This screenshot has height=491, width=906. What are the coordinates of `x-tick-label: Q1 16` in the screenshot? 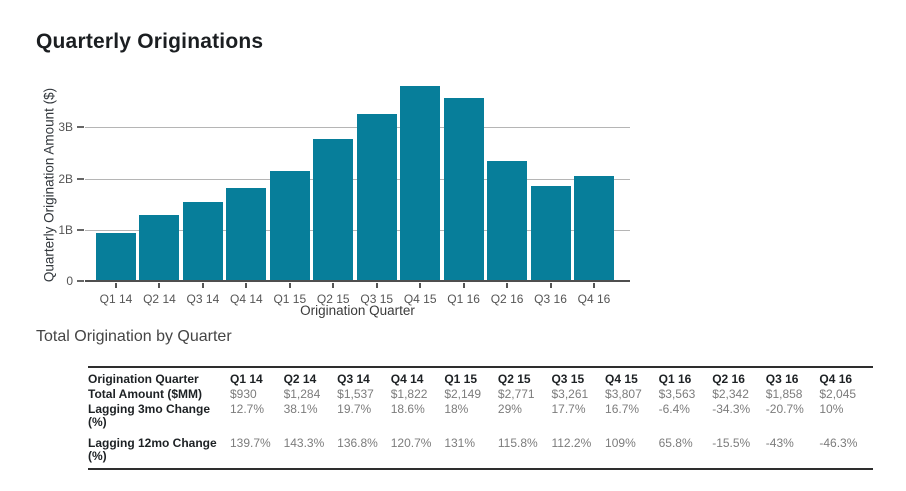 It's located at (463, 299).